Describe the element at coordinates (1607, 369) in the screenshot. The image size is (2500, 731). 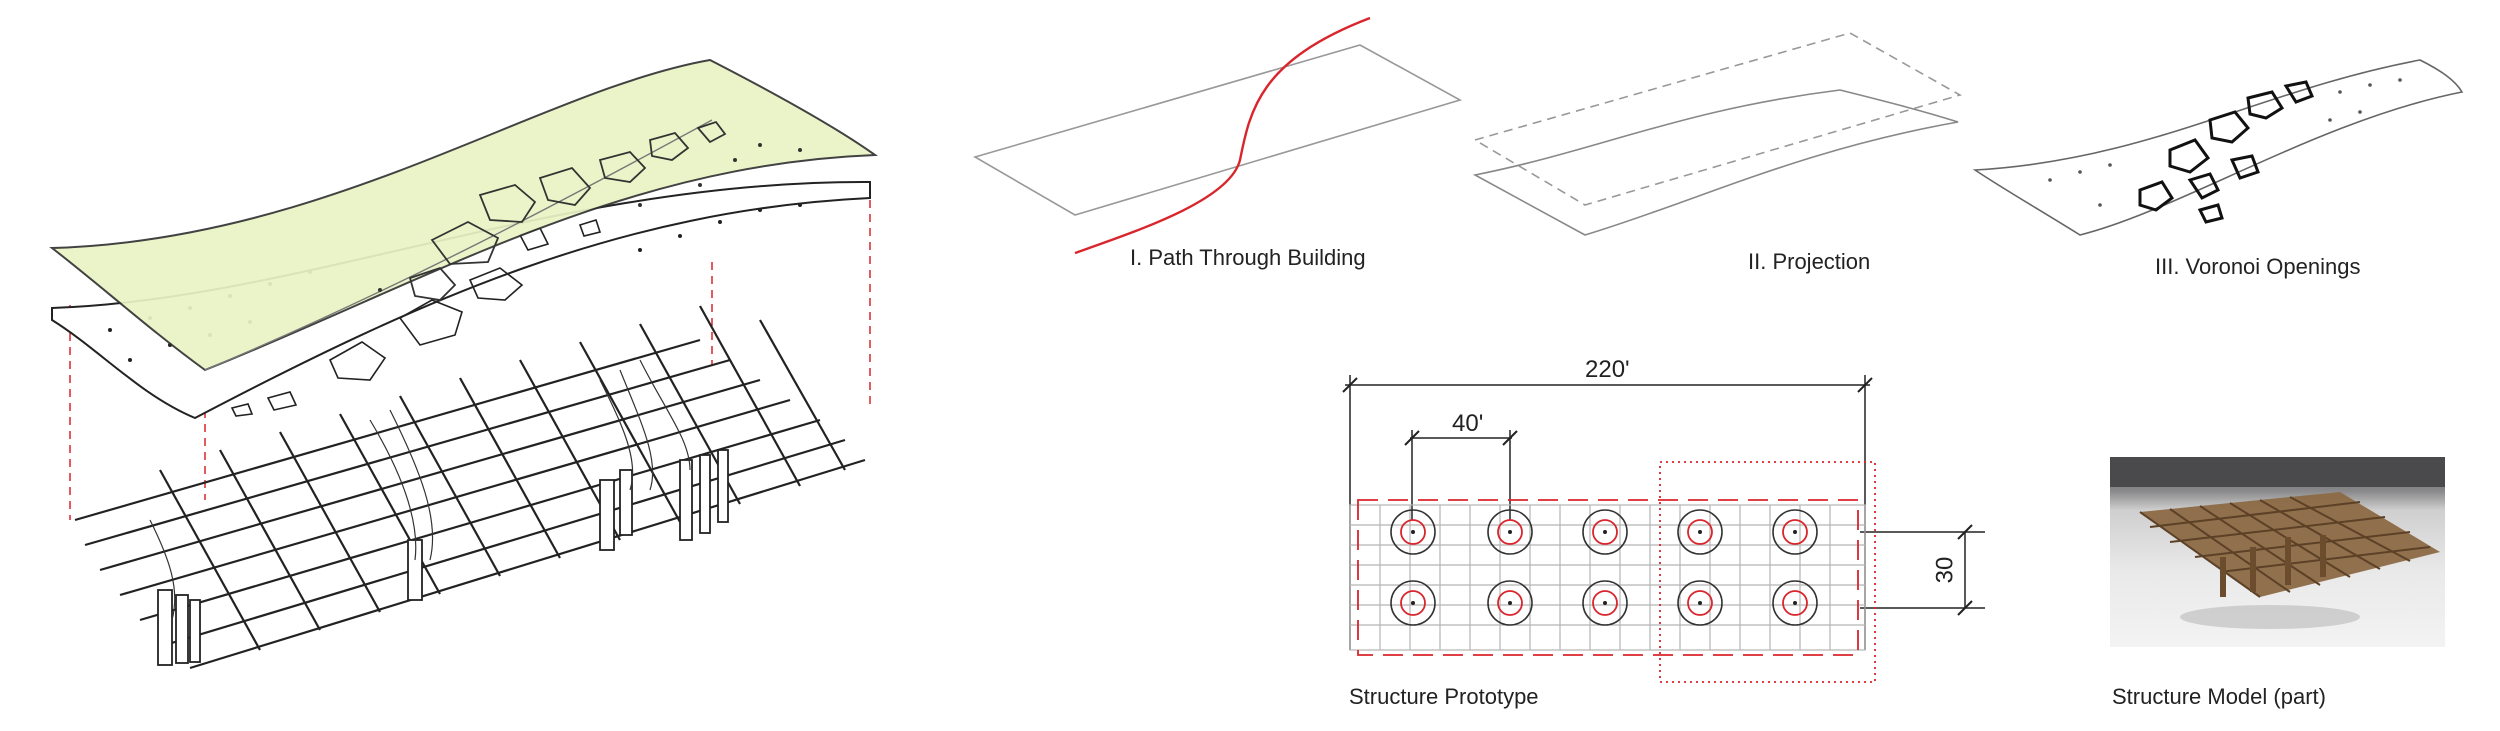
I see `dimension-overall-label: 220'` at that location.